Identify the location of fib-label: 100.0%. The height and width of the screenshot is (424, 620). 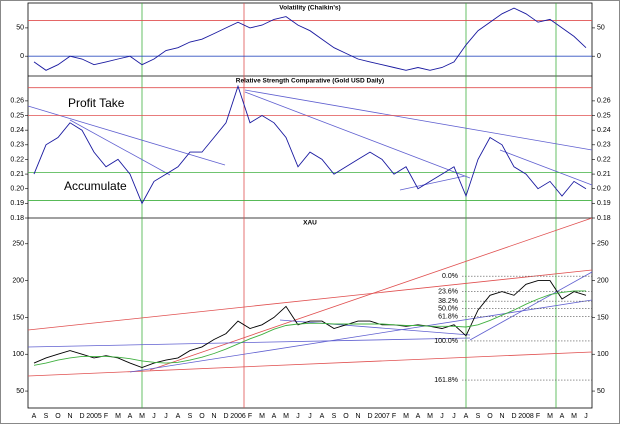
(446, 341).